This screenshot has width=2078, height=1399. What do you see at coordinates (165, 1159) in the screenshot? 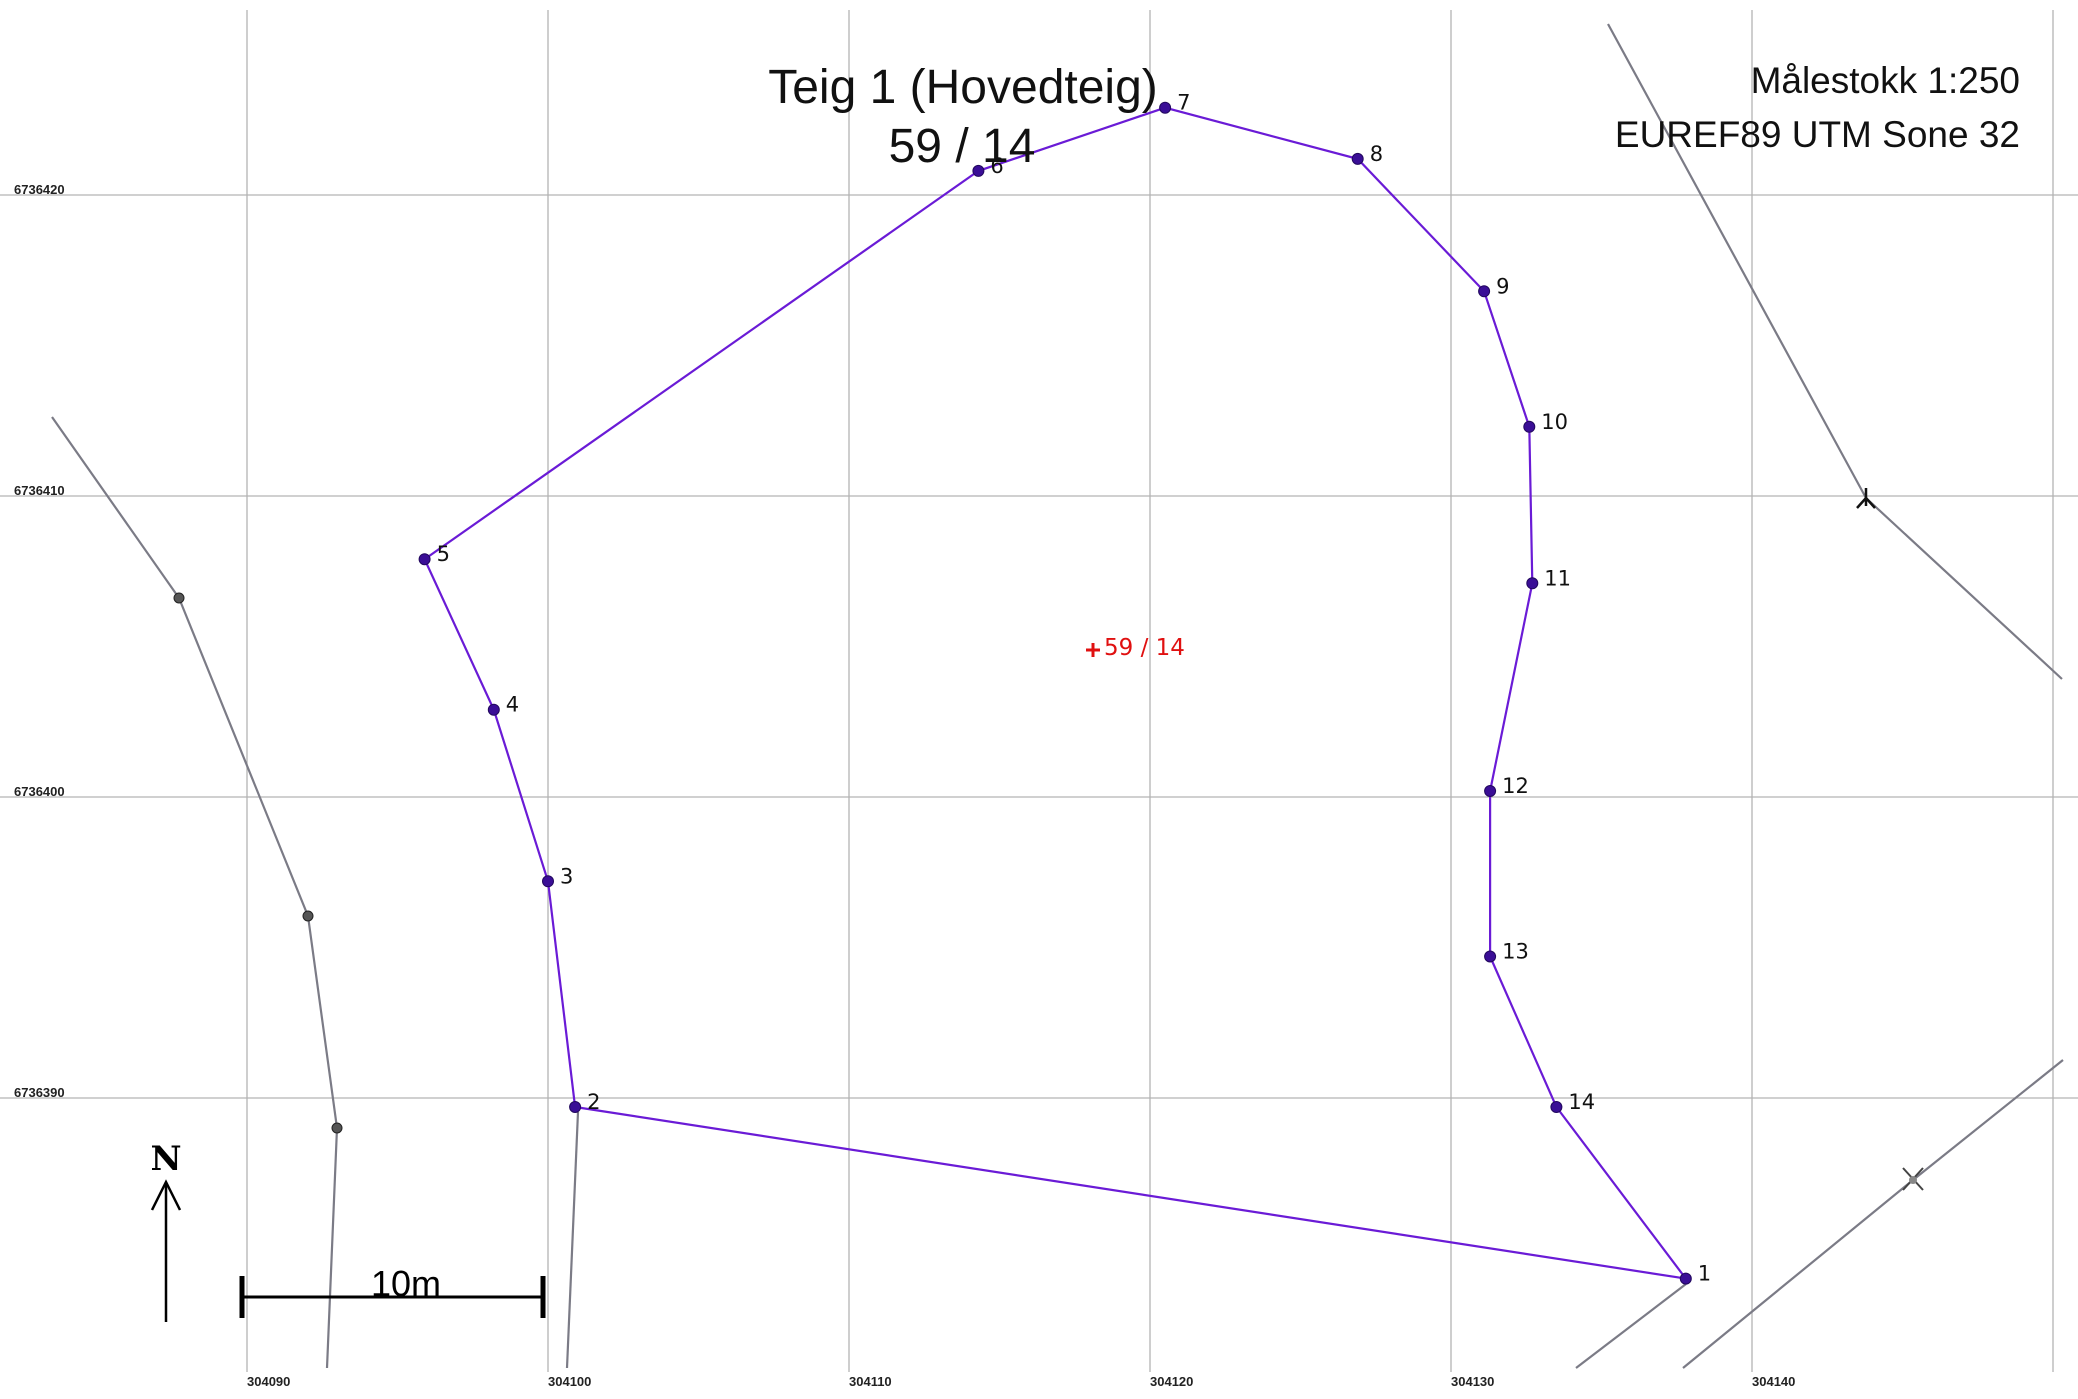
I see `north-label: N` at bounding box center [165, 1159].